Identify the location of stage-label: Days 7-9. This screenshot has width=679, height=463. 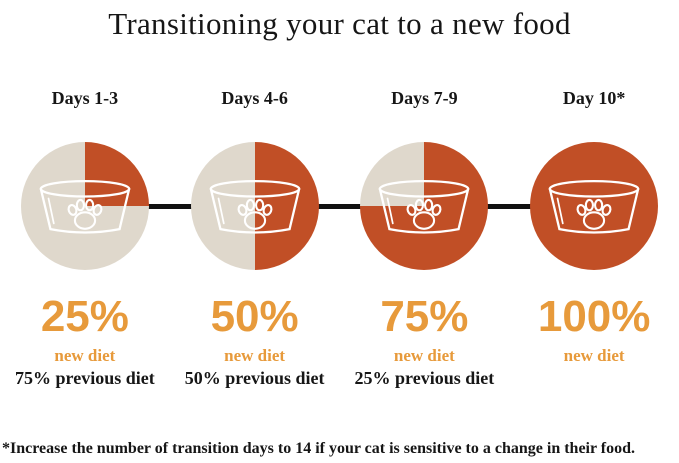
(424, 98).